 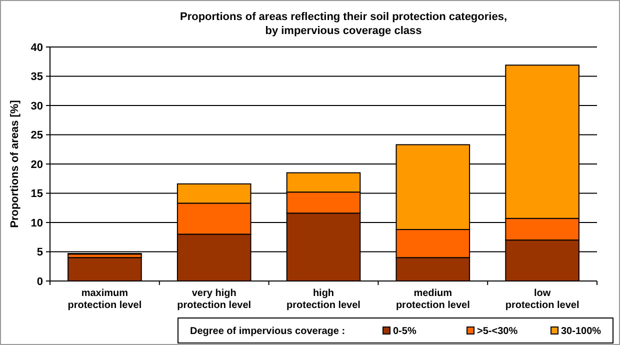 I want to click on y-tick-label: 20, so click(x=36, y=164).